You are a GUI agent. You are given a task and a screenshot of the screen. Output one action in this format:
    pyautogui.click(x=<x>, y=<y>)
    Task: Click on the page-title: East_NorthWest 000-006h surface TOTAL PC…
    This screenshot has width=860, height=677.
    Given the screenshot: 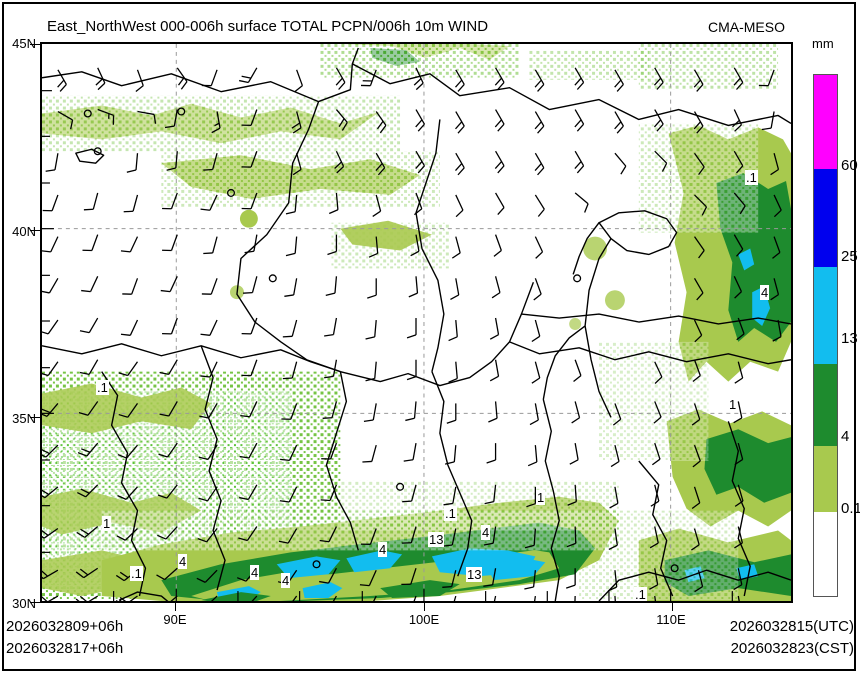 What is the action you would take?
    pyautogui.click(x=268, y=26)
    